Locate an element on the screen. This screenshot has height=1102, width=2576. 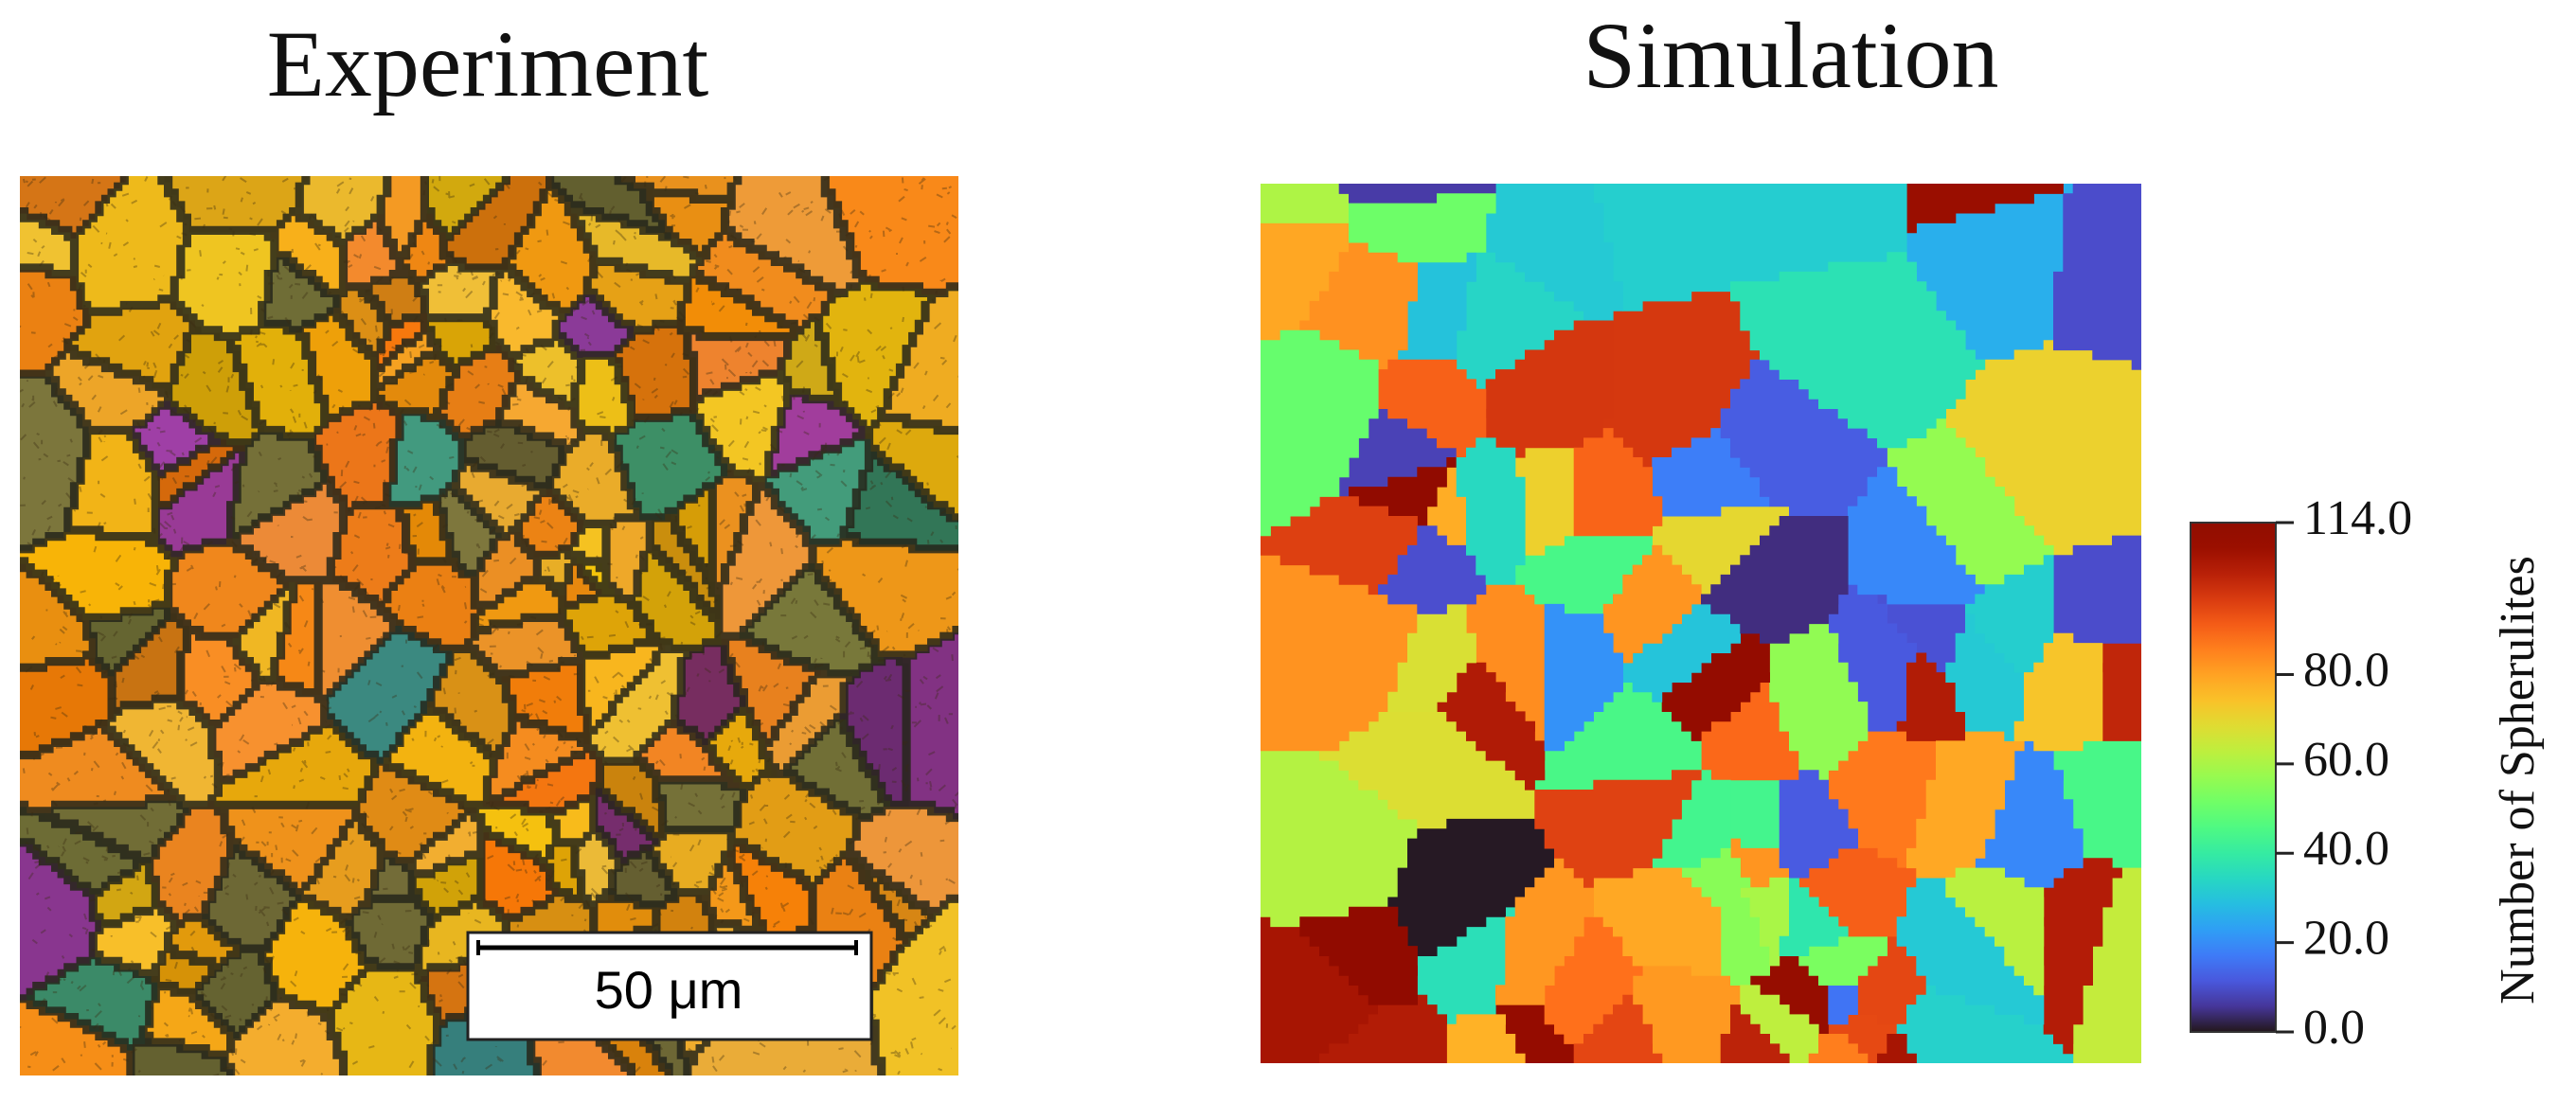
colorbar-label: Number of Spherulites is located at coordinates (2518, 780).